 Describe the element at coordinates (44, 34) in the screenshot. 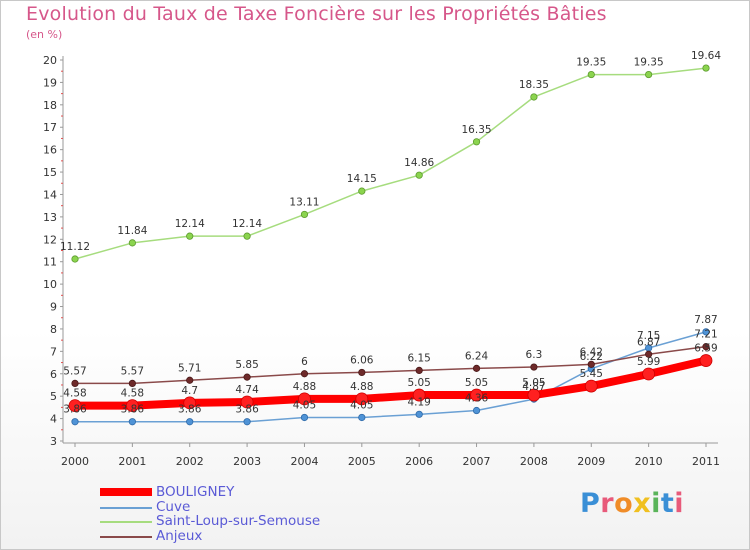

I see `unit-label: (en %)` at that location.